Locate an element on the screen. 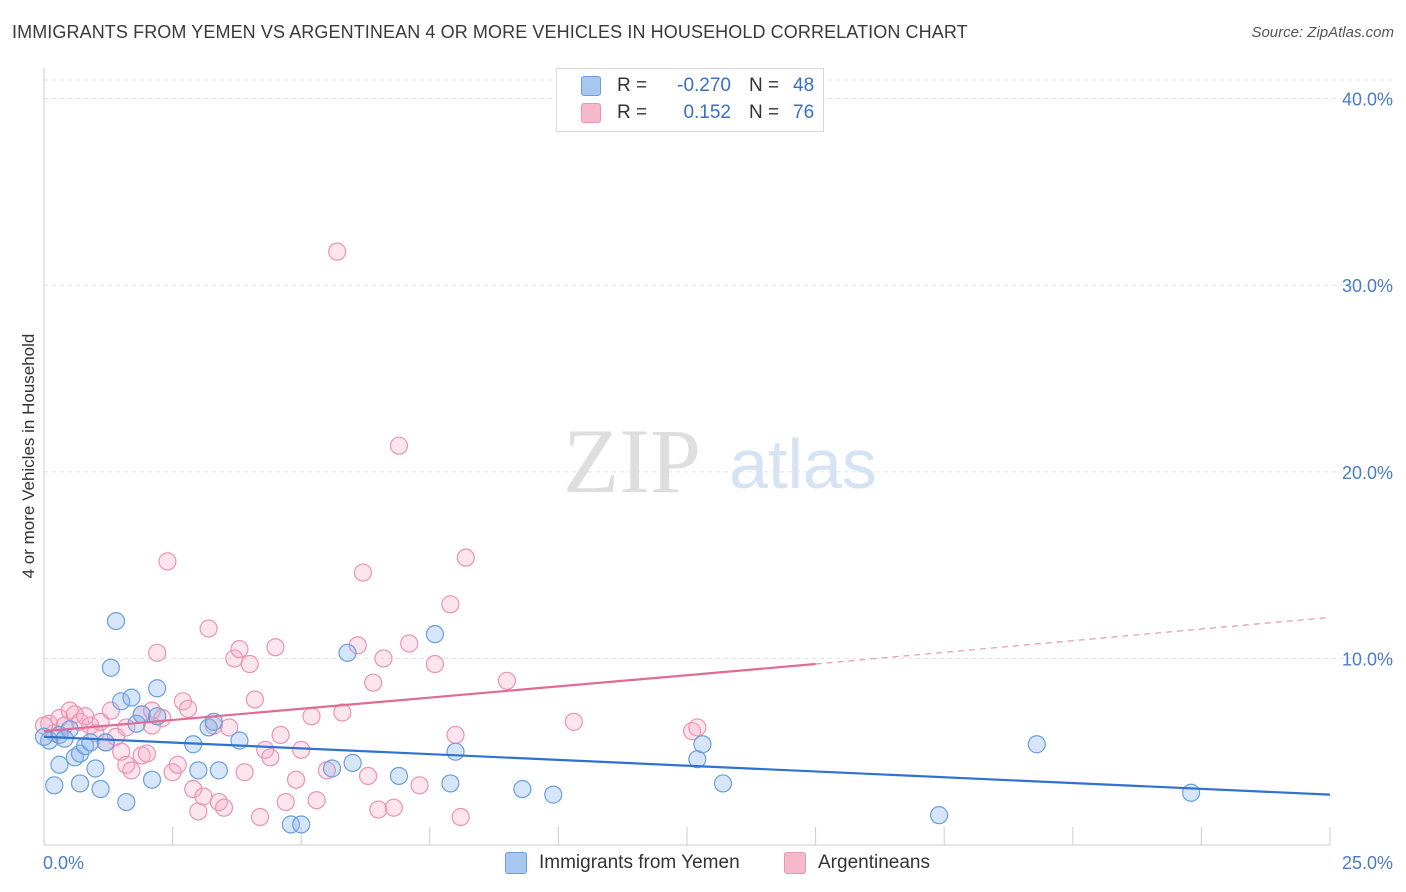  legend-row-yemen: R = -0.270 N = 48 is located at coordinates (697, 86).